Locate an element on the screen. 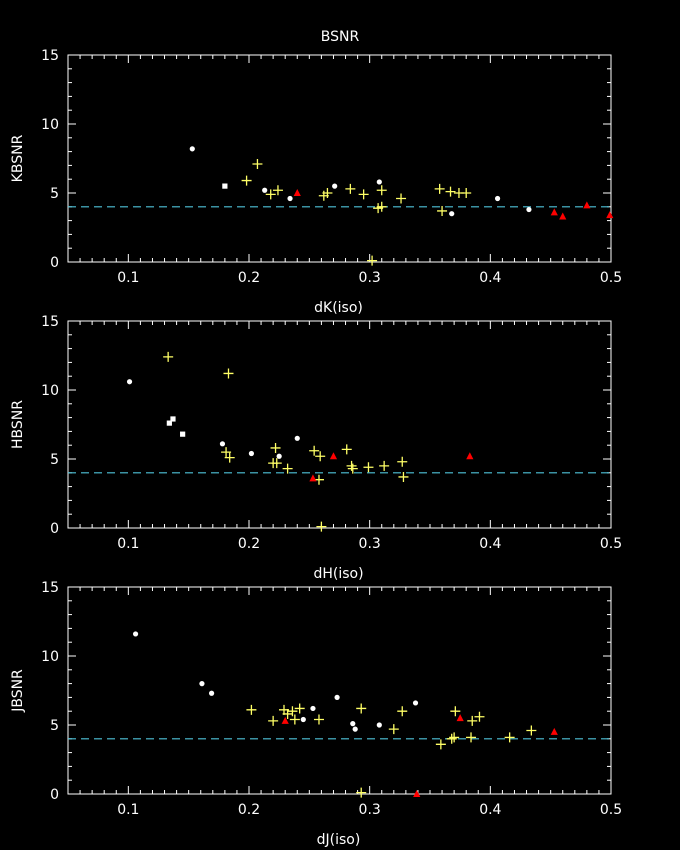 The height and width of the screenshot is (850, 680). x-axis-label: dK(iso) is located at coordinates (338, 308).